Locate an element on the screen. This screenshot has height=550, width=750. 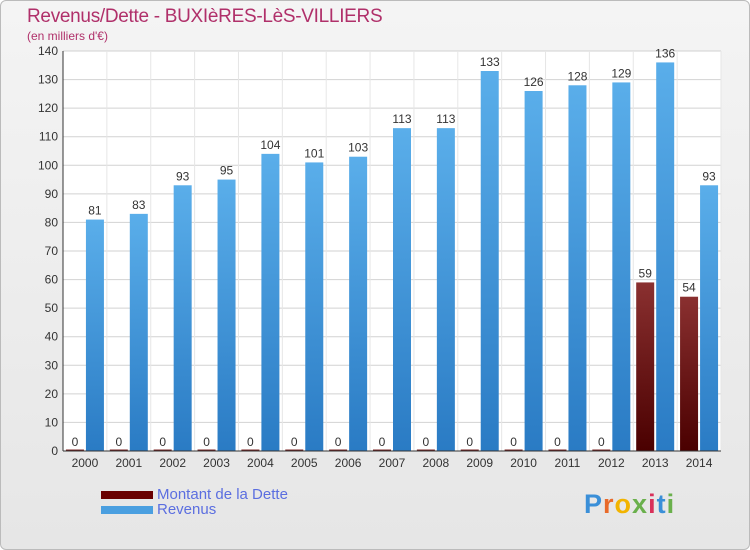
logo-letter: o is located at coordinates (623, 504).